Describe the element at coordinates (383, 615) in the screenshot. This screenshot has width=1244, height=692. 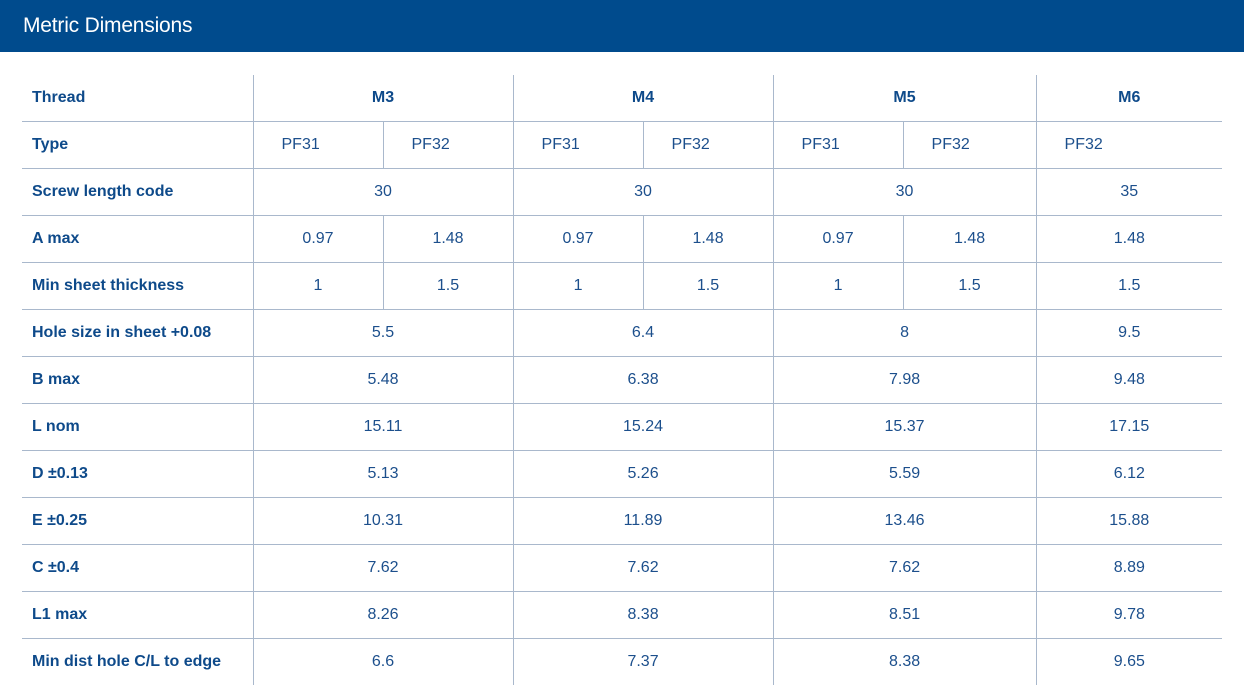
I see `table-cell: 8.26` at that location.